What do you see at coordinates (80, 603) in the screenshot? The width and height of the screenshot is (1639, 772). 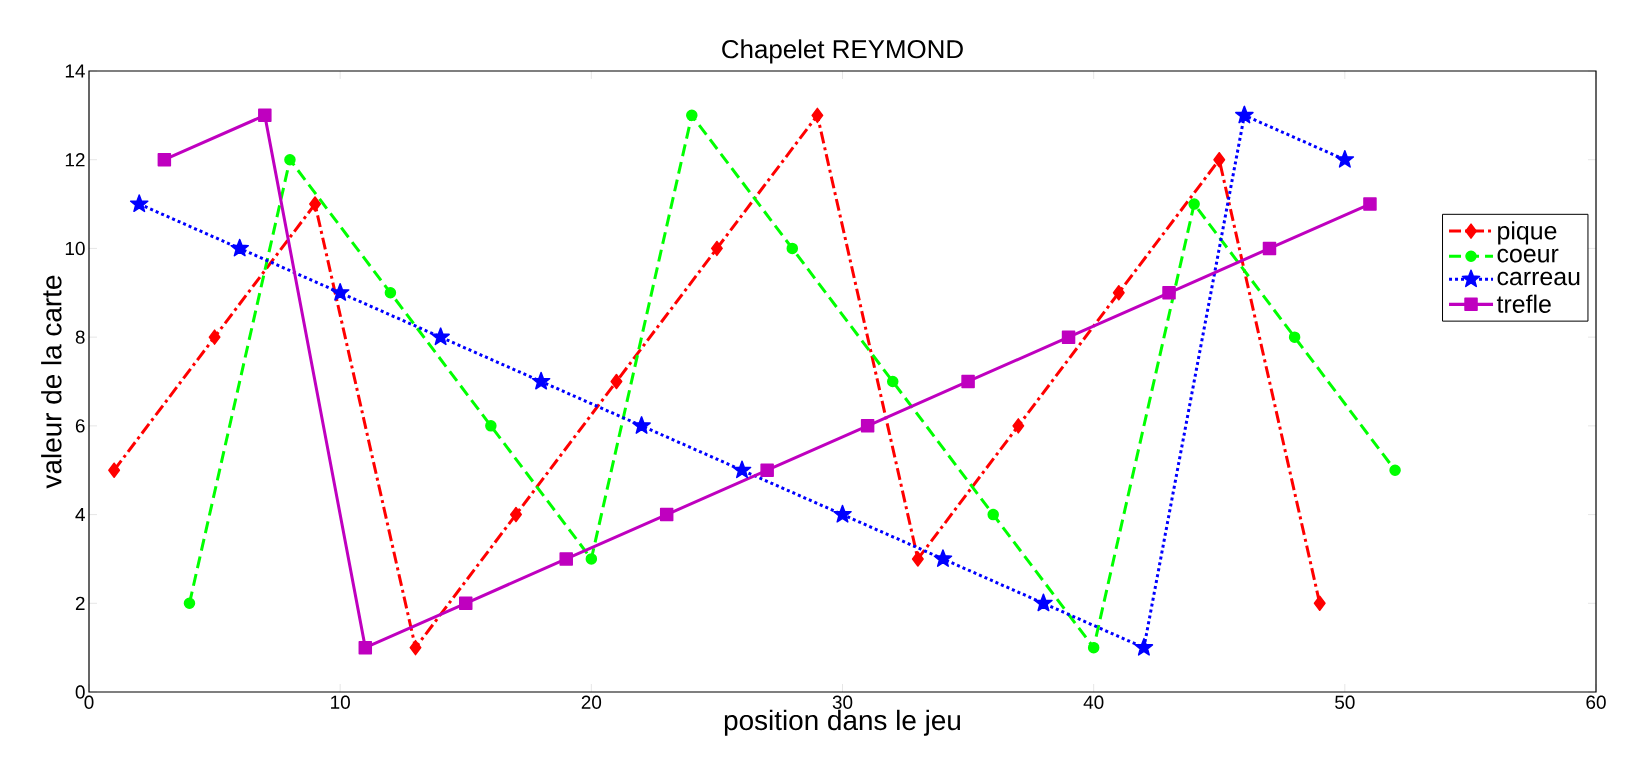 I see `y-tick-label: 2` at bounding box center [80, 603].